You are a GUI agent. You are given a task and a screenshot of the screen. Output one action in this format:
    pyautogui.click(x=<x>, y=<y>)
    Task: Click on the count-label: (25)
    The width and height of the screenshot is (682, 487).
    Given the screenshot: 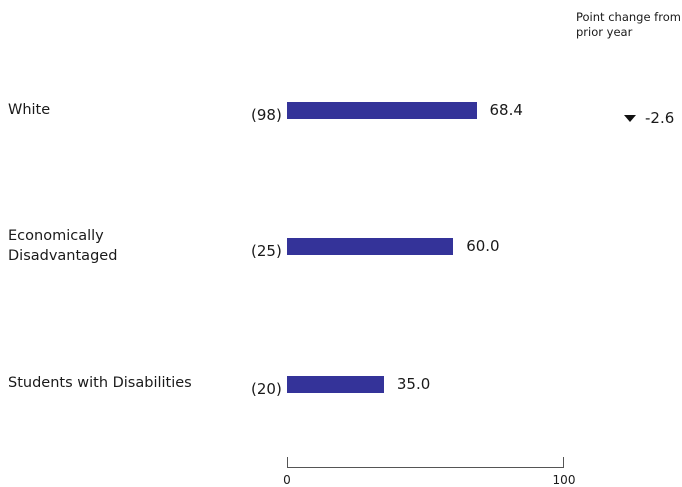 What is the action you would take?
    pyautogui.click(x=266, y=251)
    